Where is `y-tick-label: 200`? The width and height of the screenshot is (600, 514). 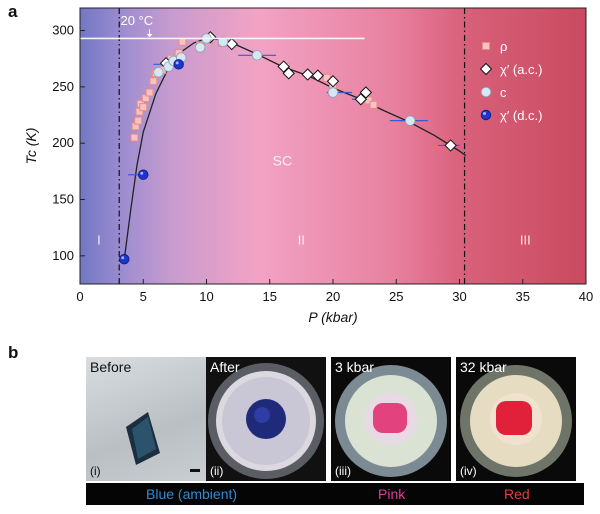 y-tick-label: 200 is located at coordinates (63, 142).